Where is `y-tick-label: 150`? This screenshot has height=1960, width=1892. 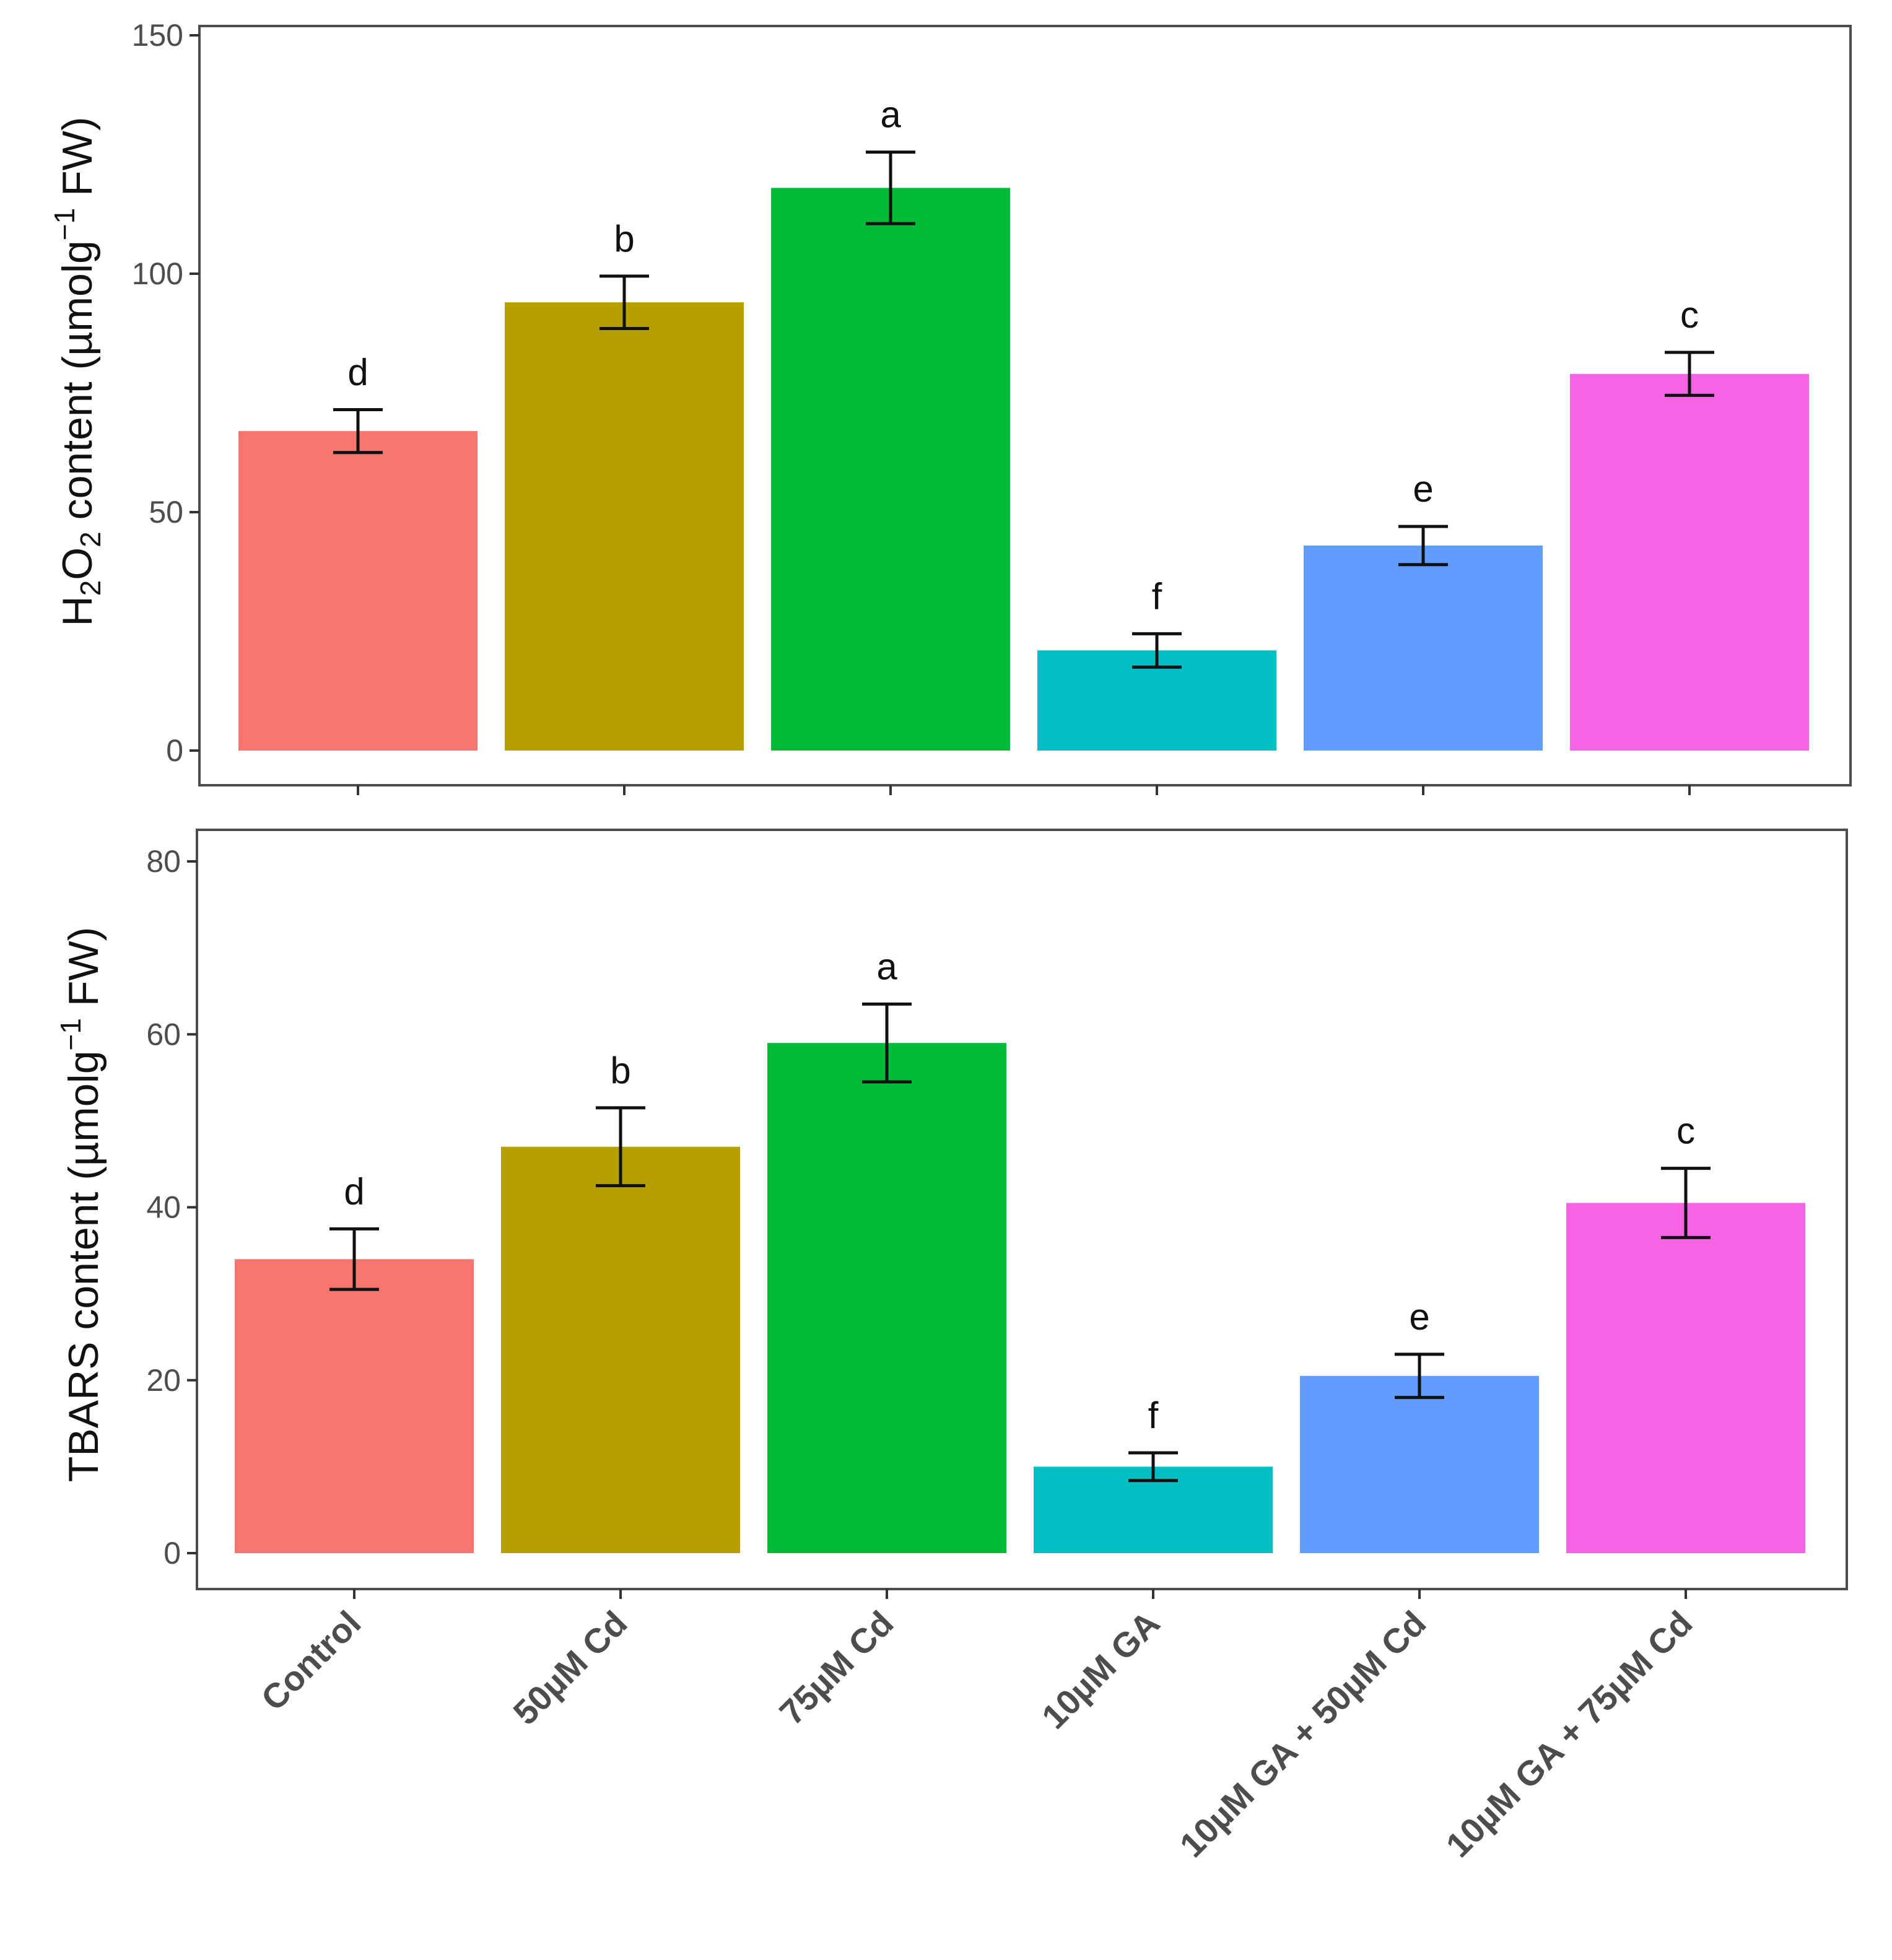
y-tick-label: 150 is located at coordinates (157, 36).